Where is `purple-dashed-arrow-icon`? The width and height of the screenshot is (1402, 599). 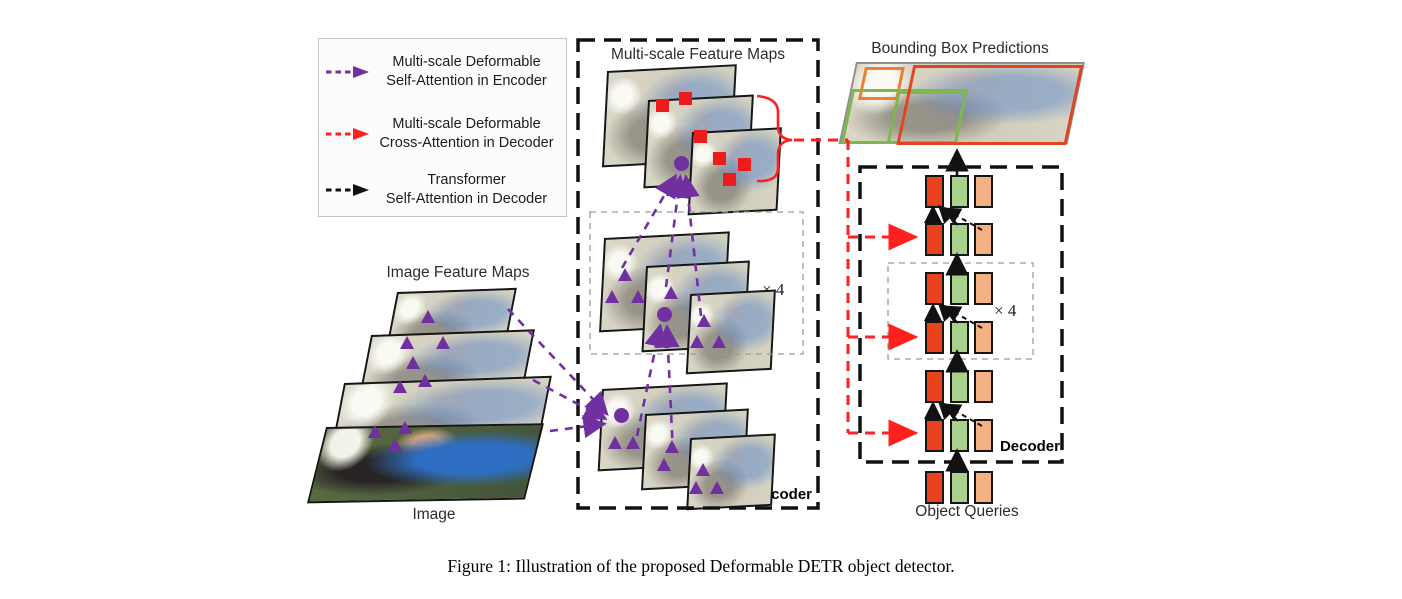 purple-dashed-arrow-icon is located at coordinates (347, 71).